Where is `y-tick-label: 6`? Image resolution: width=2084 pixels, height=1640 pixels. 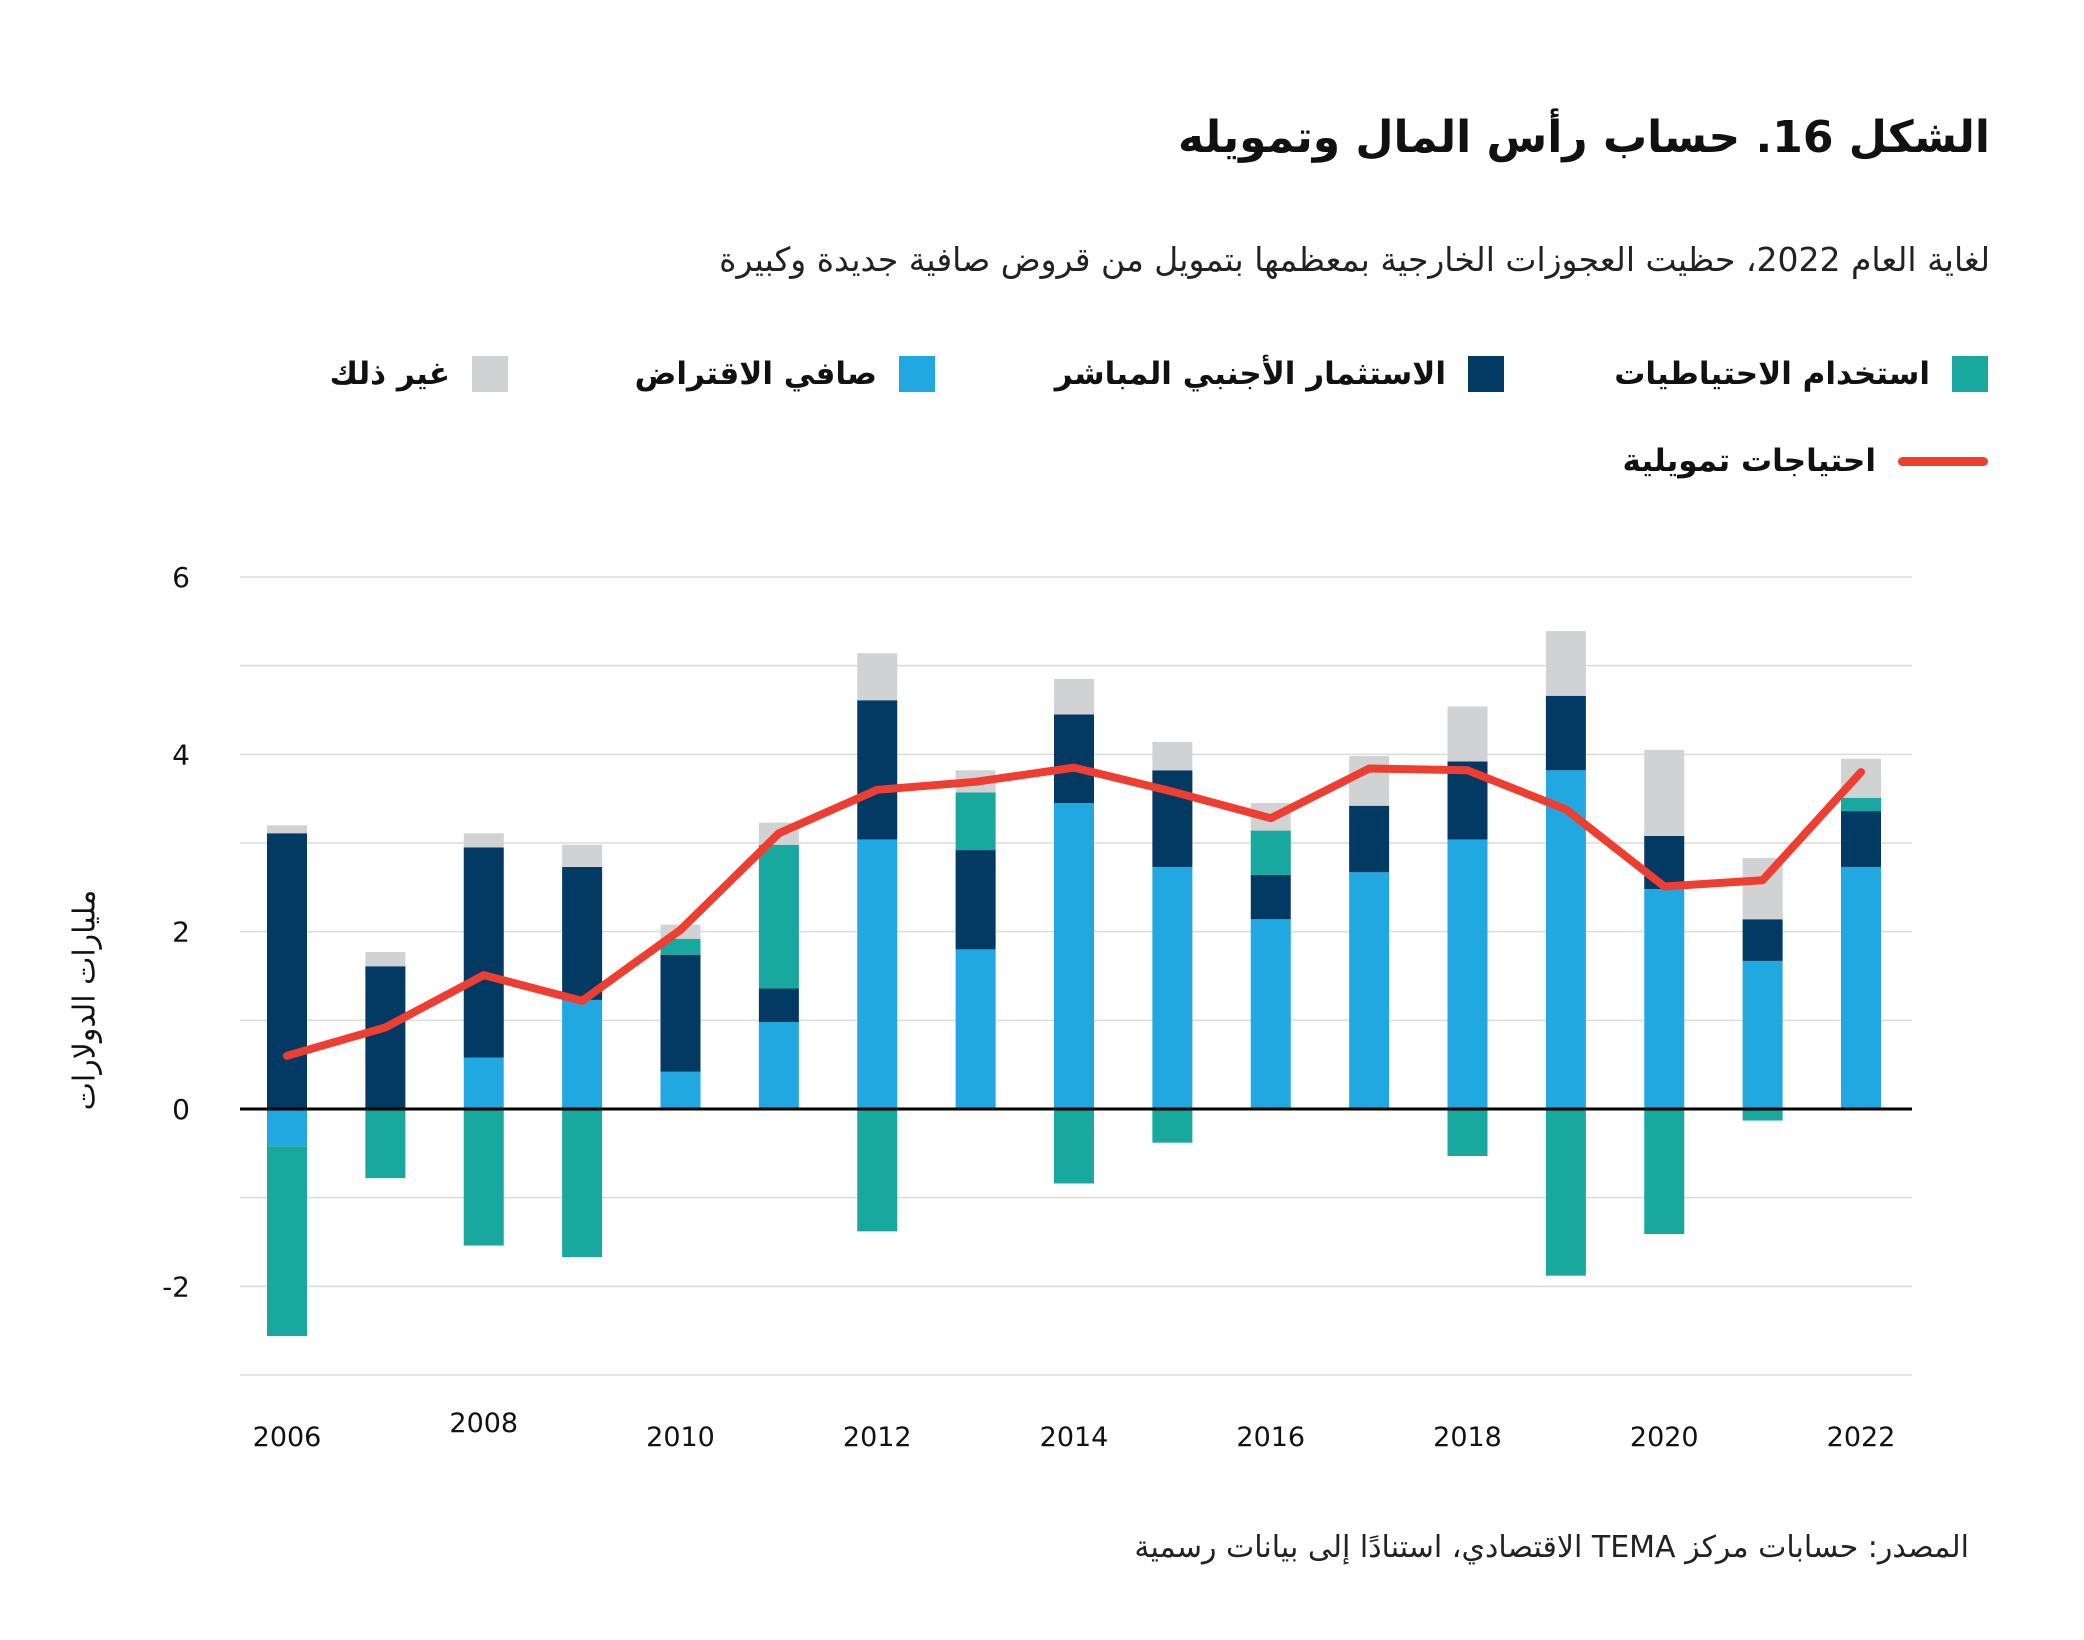 y-tick-label: 6 is located at coordinates (181, 577).